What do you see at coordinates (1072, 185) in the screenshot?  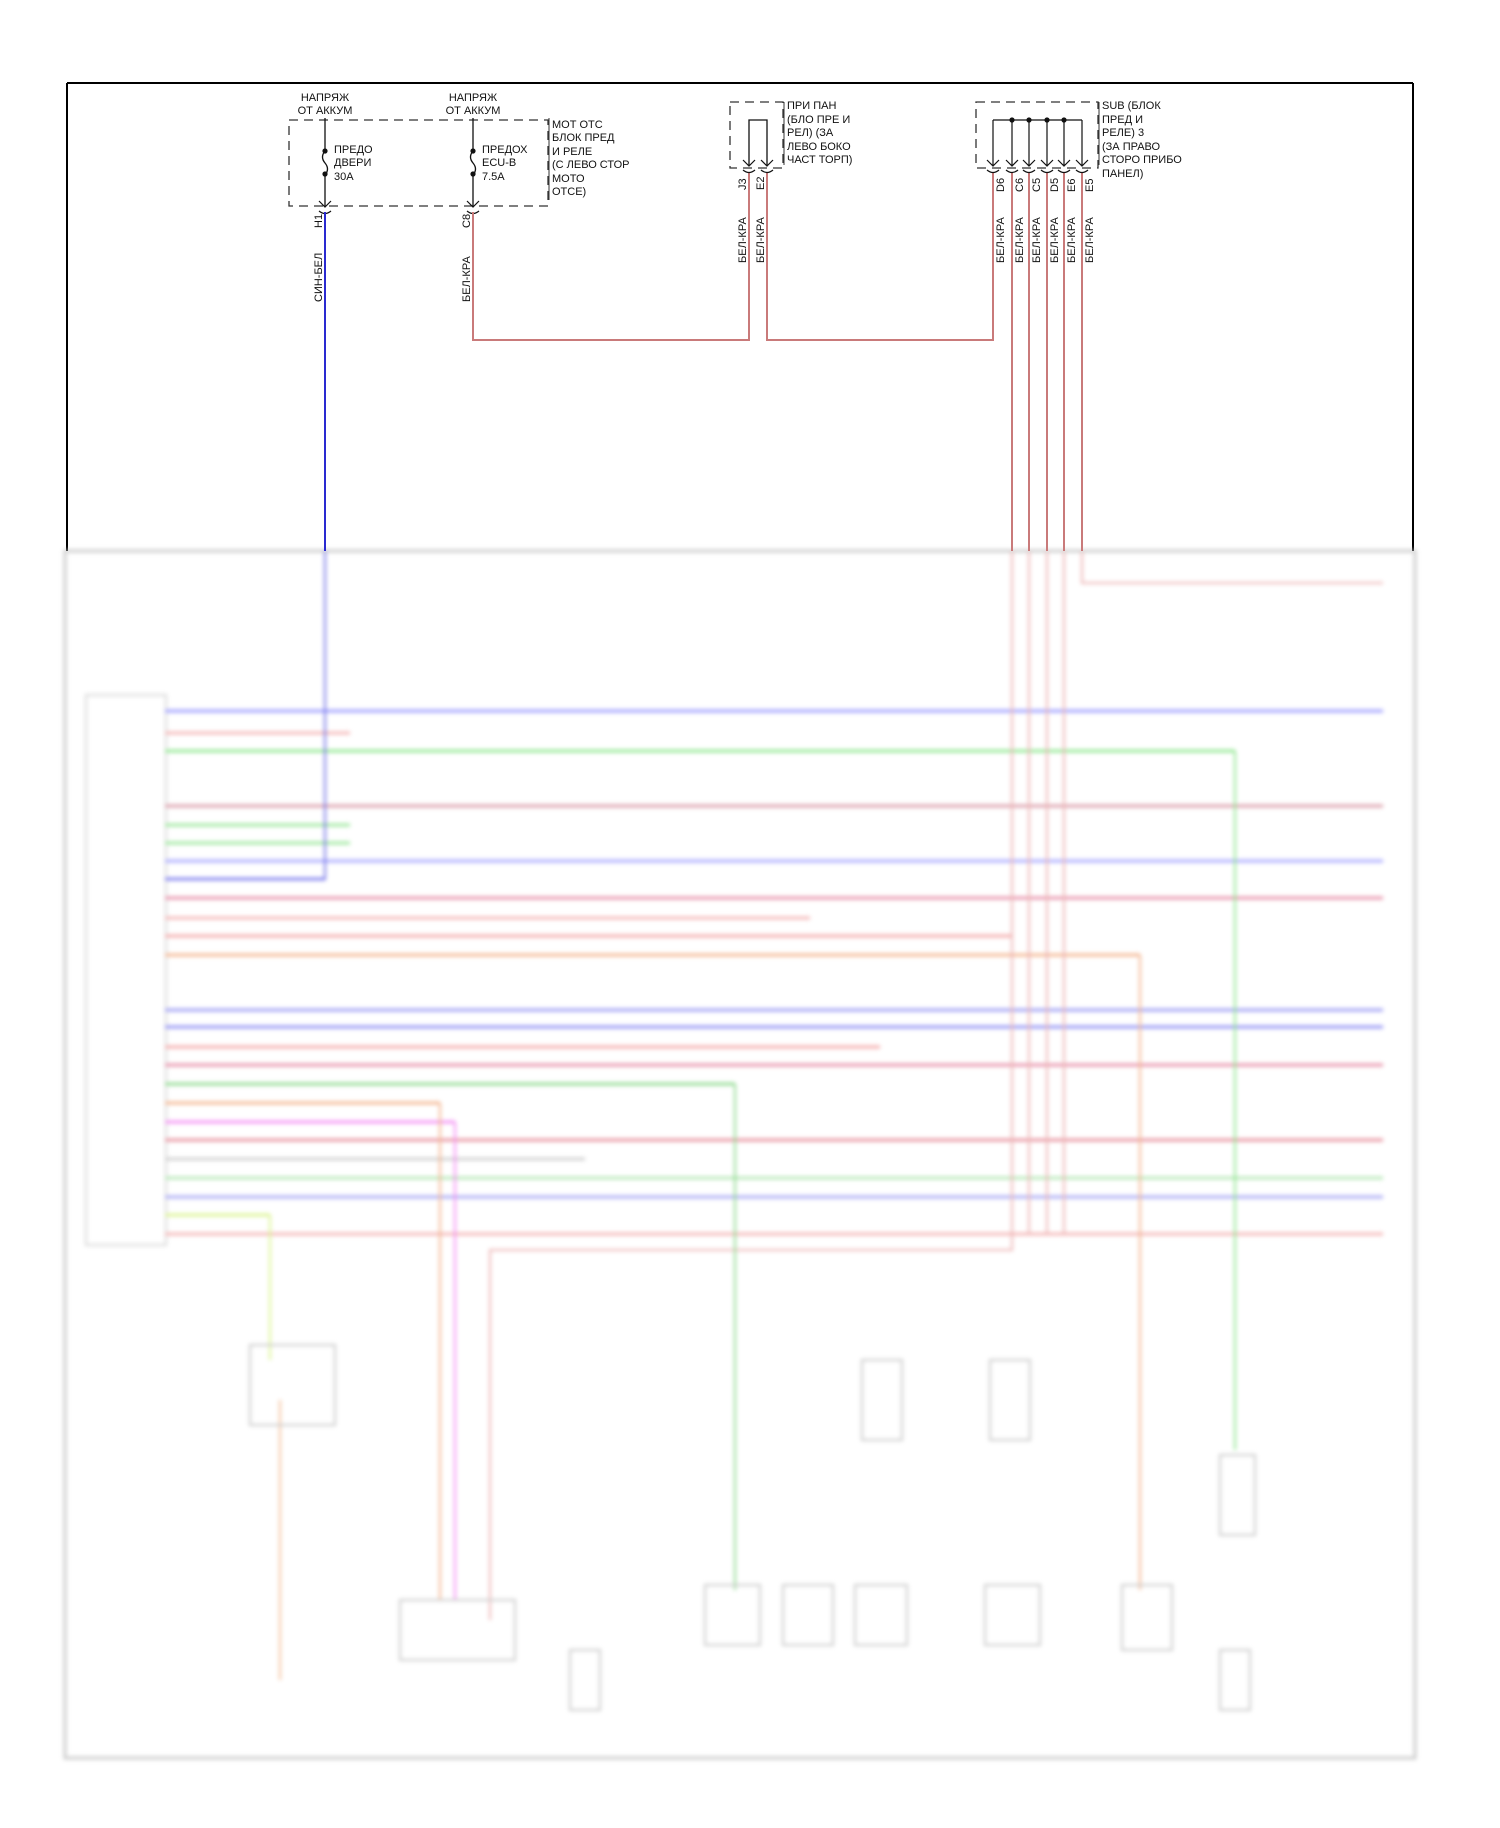 I see `connector-id: E6` at bounding box center [1072, 185].